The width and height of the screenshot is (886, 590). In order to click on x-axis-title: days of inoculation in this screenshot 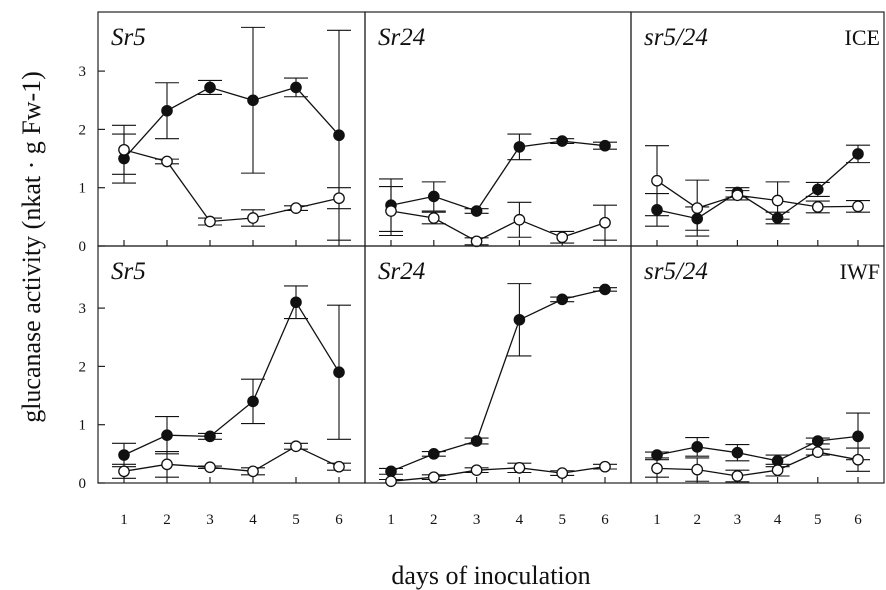, I will do `click(490, 575)`.